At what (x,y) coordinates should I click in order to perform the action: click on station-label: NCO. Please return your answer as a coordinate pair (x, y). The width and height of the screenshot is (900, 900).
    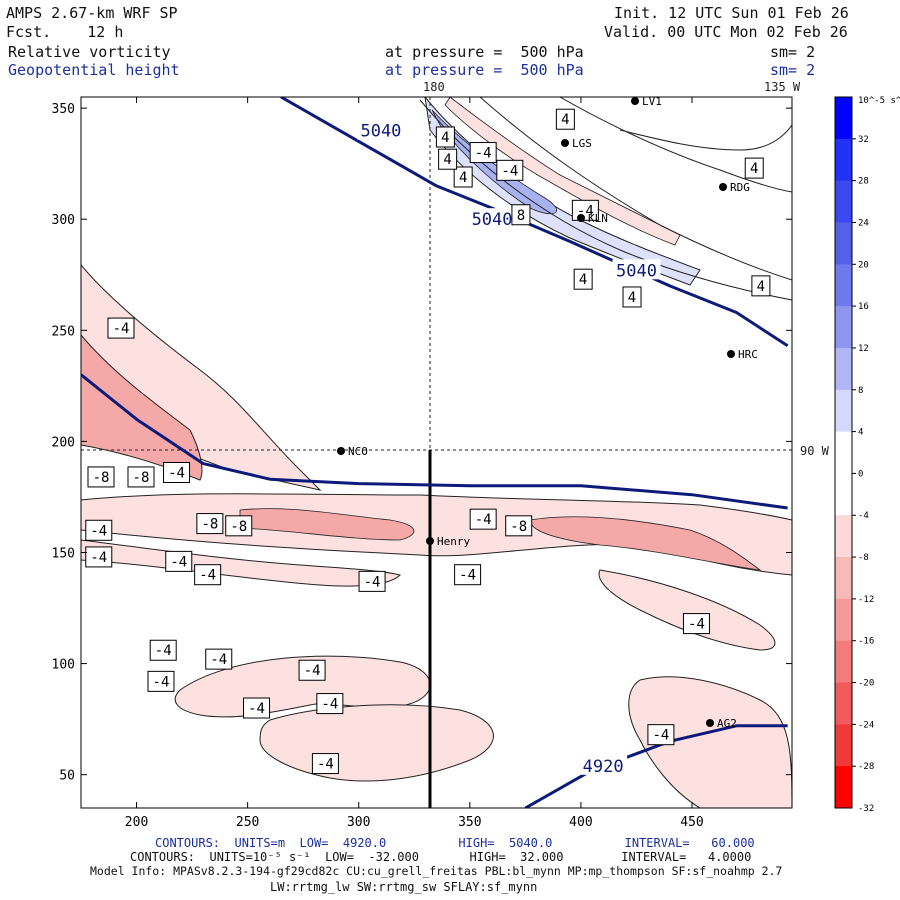
    Looking at the image, I should click on (358, 451).